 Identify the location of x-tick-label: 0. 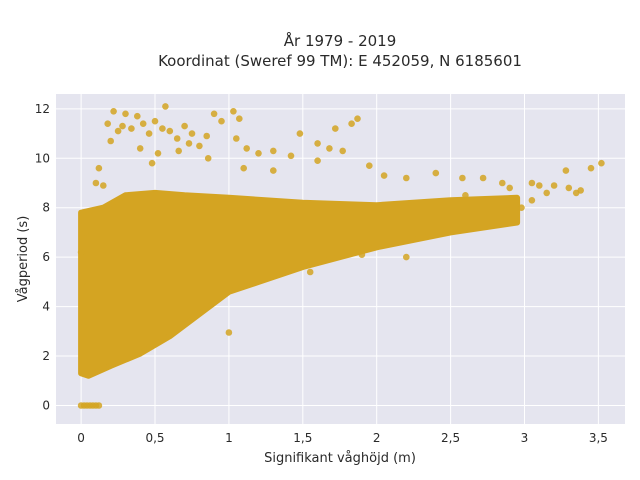
(81, 438).